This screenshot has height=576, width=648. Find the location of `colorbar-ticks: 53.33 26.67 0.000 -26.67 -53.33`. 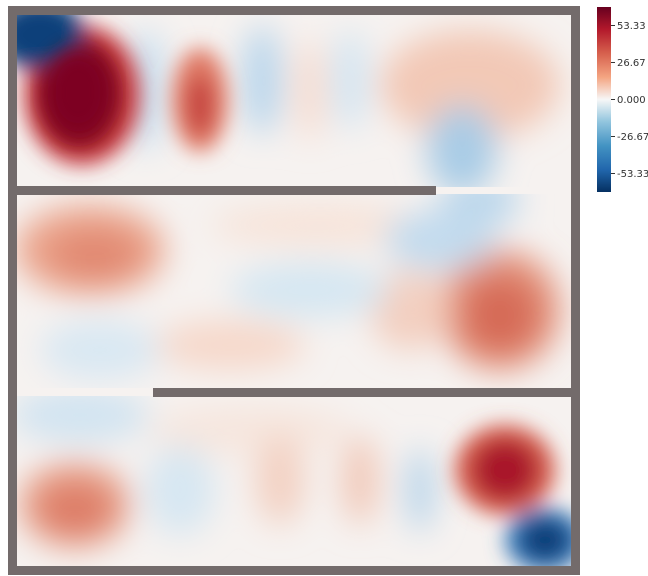

colorbar-ticks: 53.33 26.67 0.000 -26.67 -53.33 is located at coordinates (629, 100).